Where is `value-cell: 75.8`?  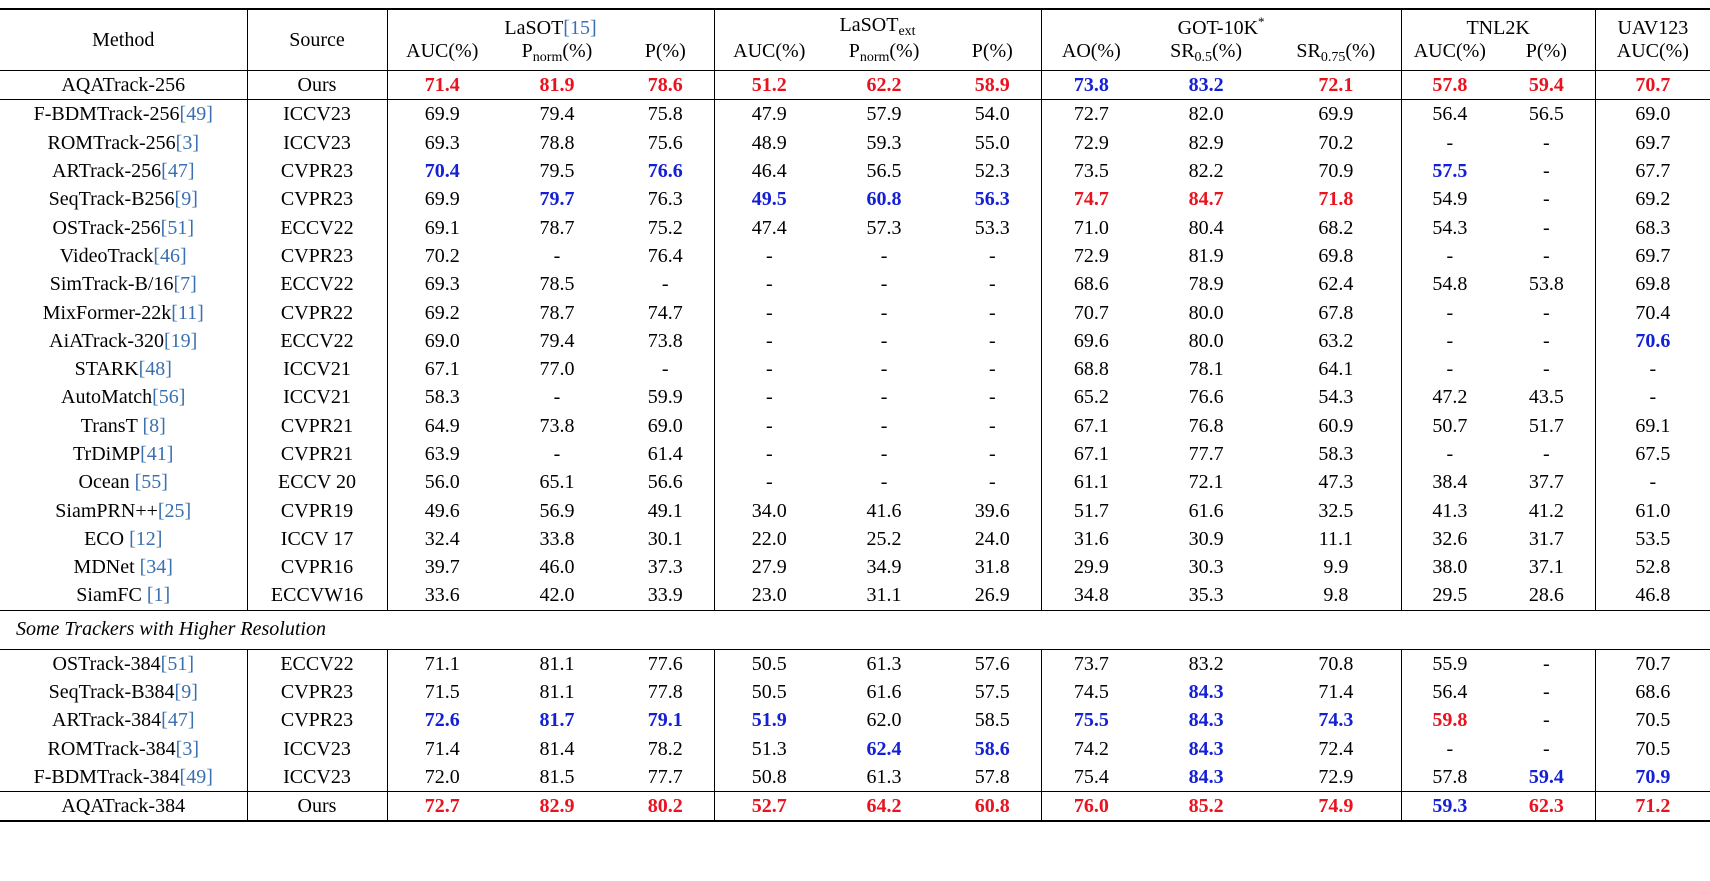 value-cell: 75.8 is located at coordinates (666, 114).